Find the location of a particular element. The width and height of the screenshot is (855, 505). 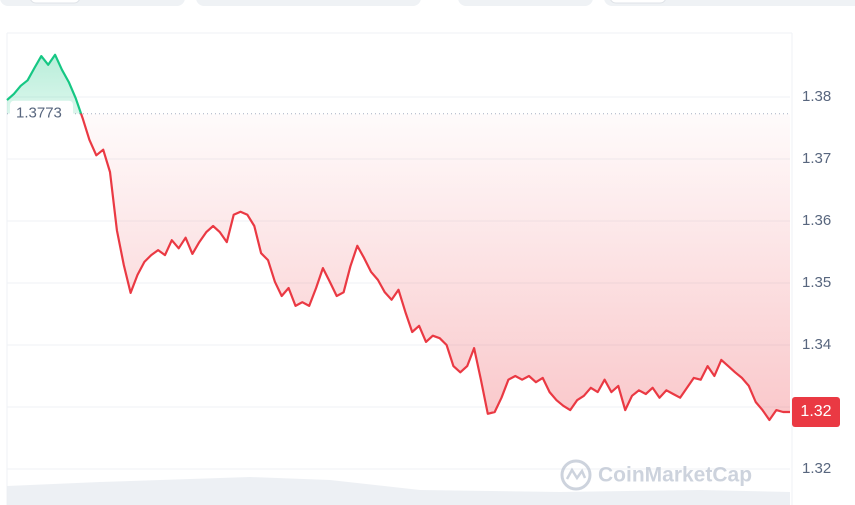

baseline-label-box is located at coordinates (41, 112).